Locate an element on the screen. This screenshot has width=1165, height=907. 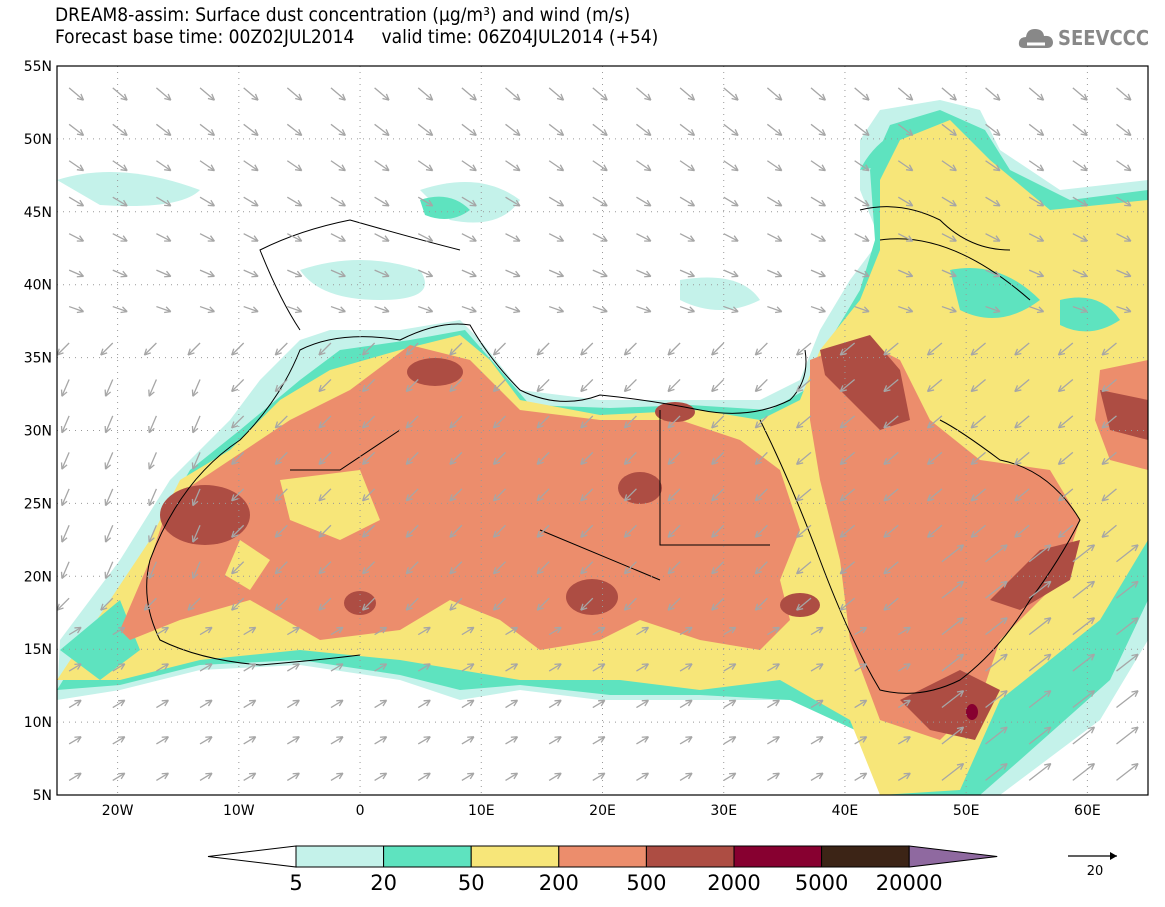
logo-text: SEEVCCC is located at coordinates (1104, 38).